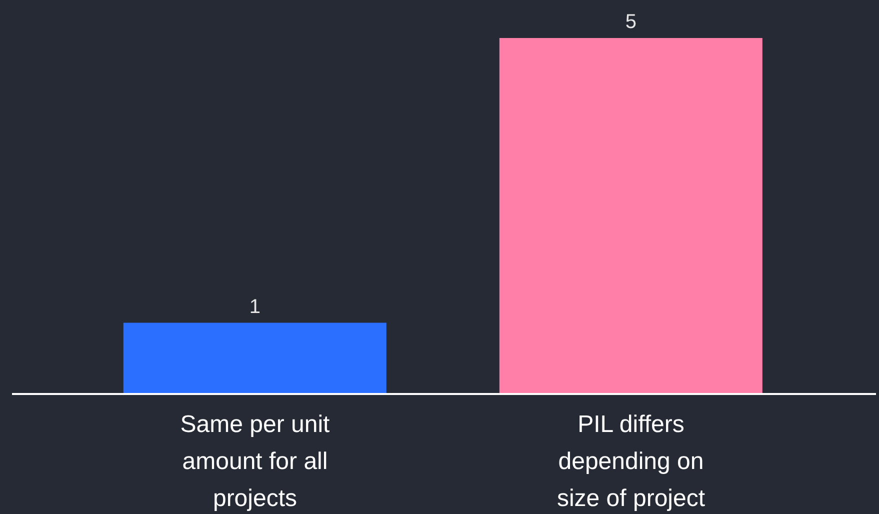  Describe the element at coordinates (254, 307) in the screenshot. I see `data-label: 1` at that location.